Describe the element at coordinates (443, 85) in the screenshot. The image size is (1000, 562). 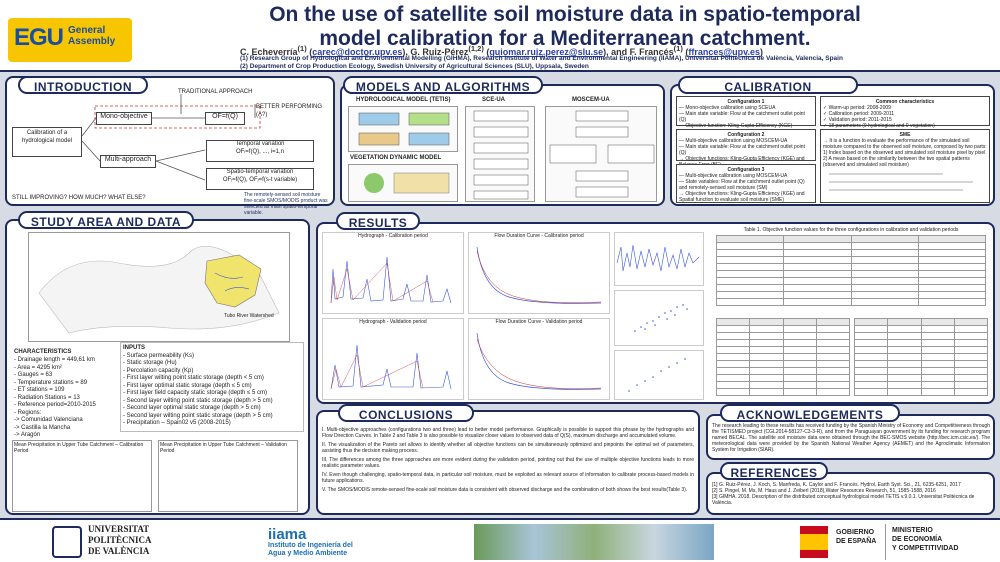
I see `models-heading: MODELS AND ALGORITHMS` at that location.